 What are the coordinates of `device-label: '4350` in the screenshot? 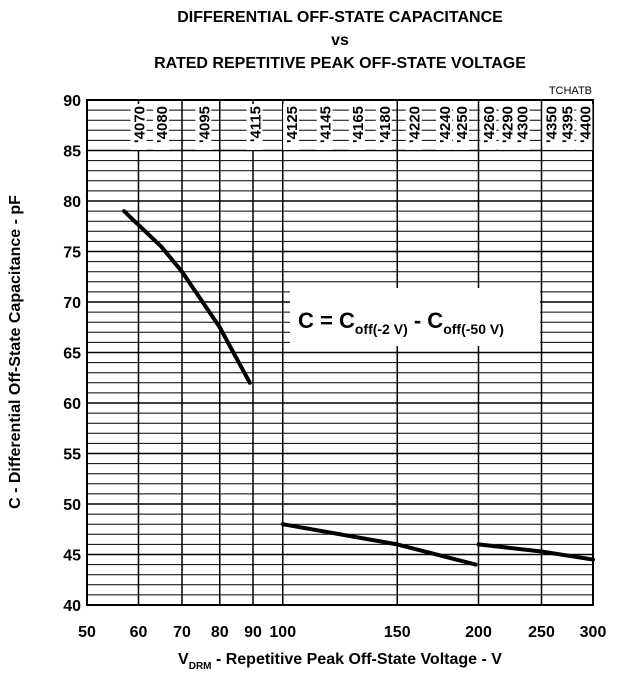 It's located at (551, 124).